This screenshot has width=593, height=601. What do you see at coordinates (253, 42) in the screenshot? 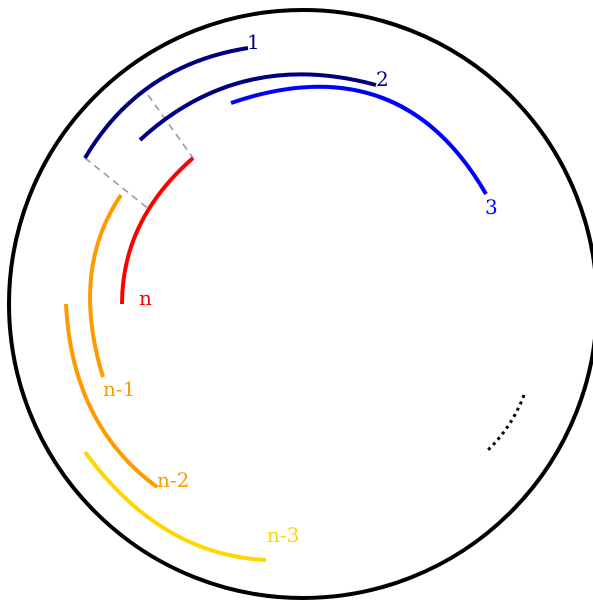
I see `arc-1-label: 1` at bounding box center [253, 42].